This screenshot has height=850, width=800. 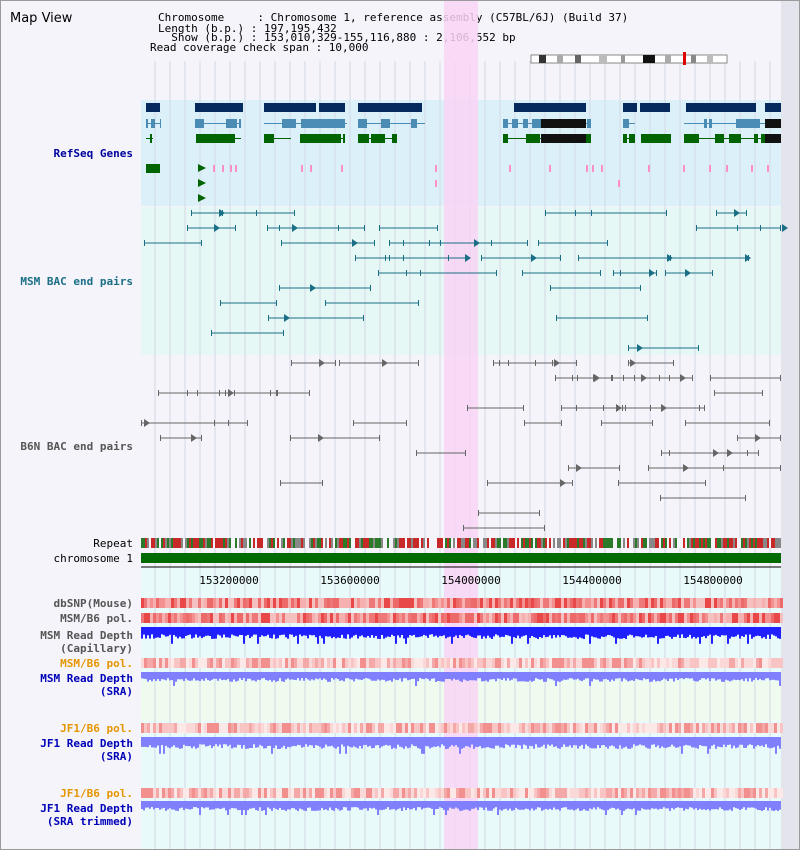 What do you see at coordinates (727, 168) in the screenshot?
I see `gene-mark` at bounding box center [727, 168].